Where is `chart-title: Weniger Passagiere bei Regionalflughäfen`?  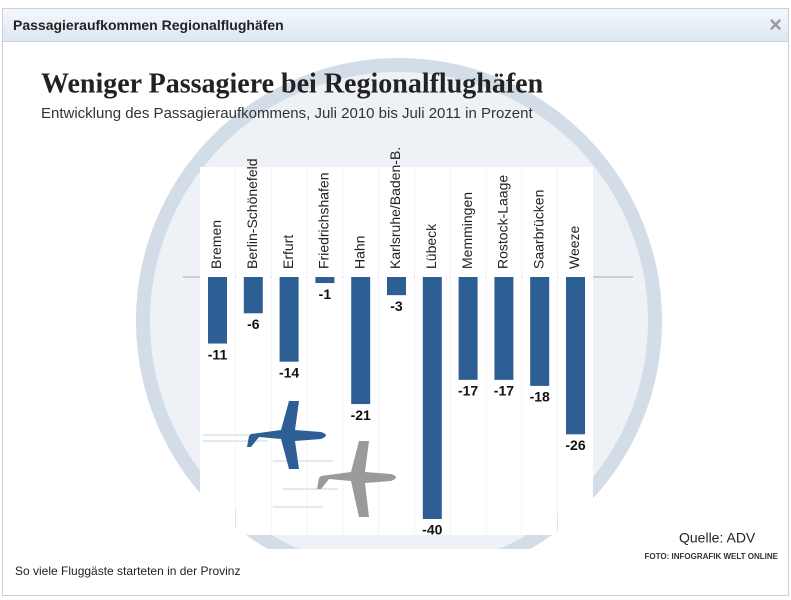 chart-title: Weniger Passagiere bei Regionalflughäfen is located at coordinates (292, 83).